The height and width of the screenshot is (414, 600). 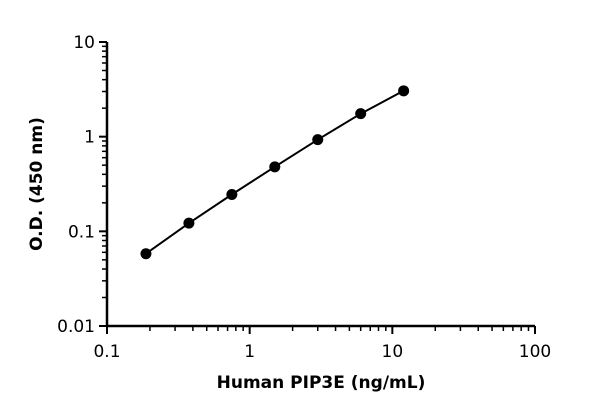 What do you see at coordinates (84, 43) in the screenshot?
I see `y-tick-label: 10` at bounding box center [84, 43].